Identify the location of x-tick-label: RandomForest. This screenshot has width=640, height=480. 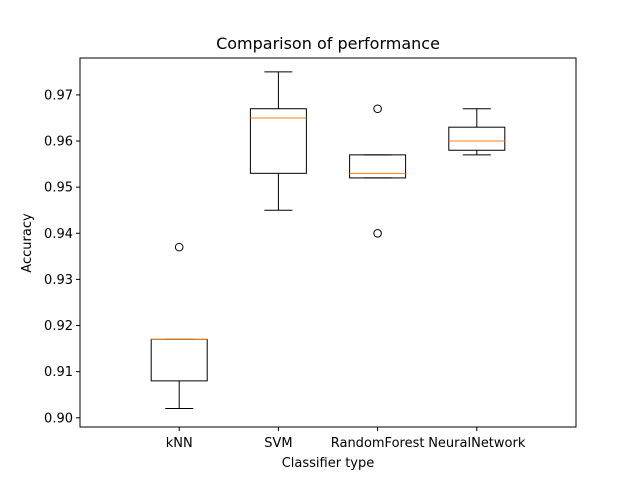
(378, 443).